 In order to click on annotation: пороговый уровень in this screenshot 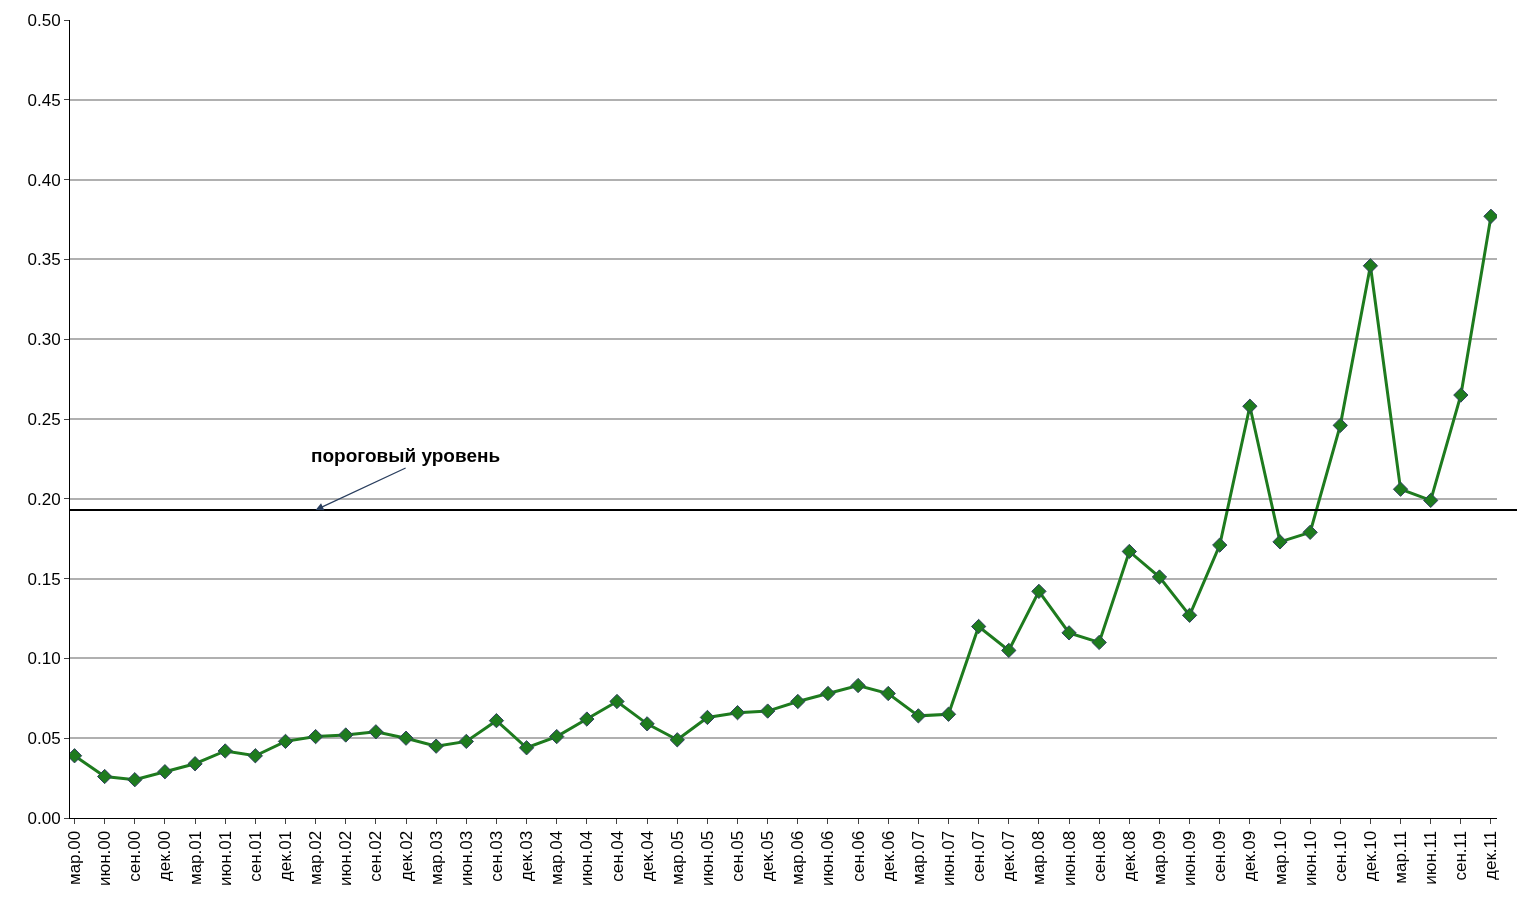, I will do `click(406, 455)`.